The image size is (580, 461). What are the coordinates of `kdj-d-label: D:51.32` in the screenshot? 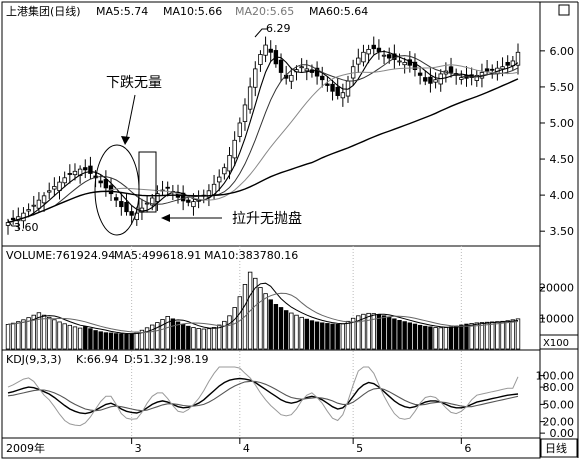 It's located at (146, 359).